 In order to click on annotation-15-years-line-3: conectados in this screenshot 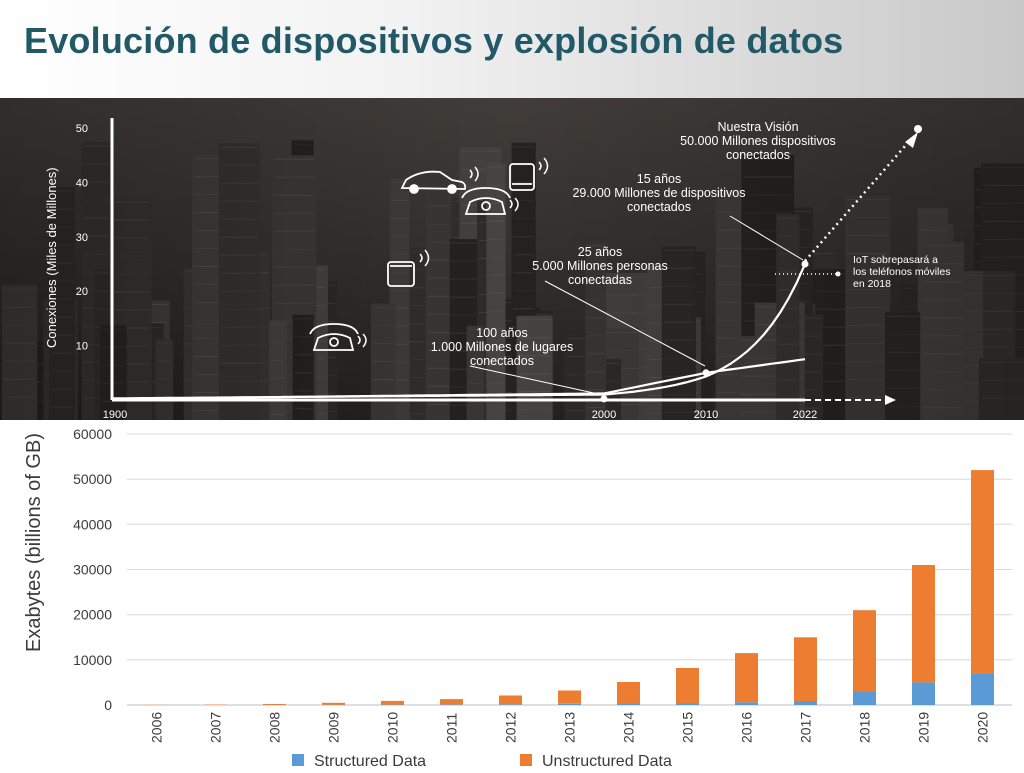, I will do `click(659, 207)`.